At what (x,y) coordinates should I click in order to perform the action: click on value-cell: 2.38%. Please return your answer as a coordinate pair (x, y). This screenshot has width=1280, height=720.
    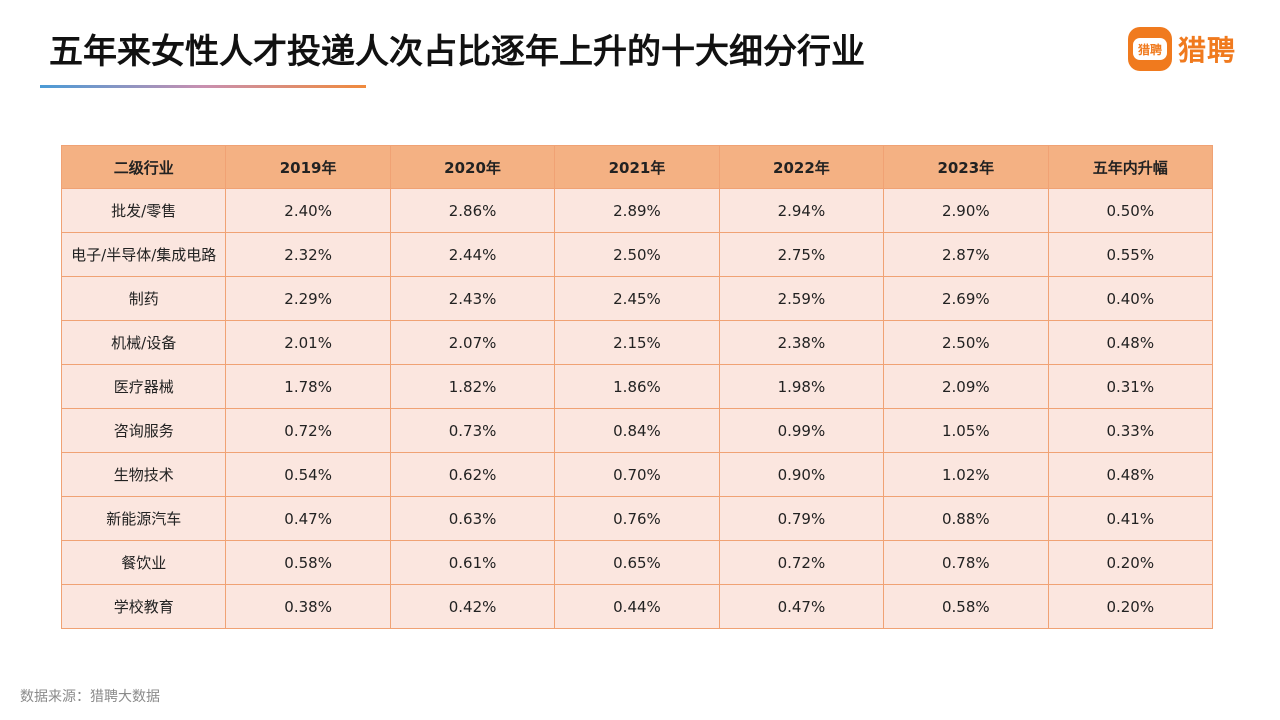
    Looking at the image, I should click on (801, 342).